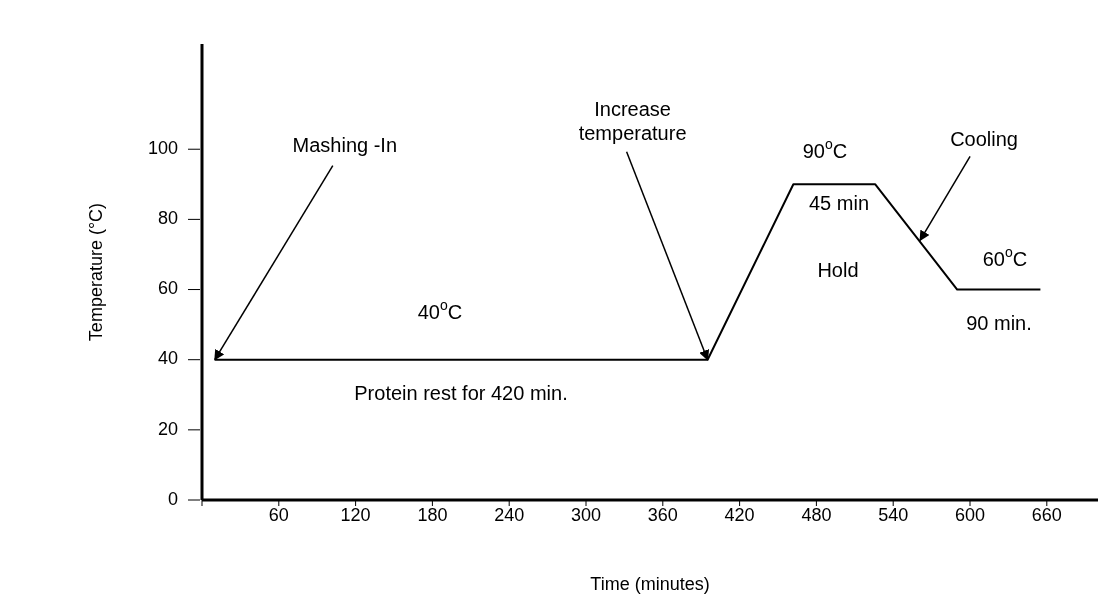 This screenshot has height=599, width=1111. What do you see at coordinates (509, 514) in the screenshot?
I see `x-tick-label: 240` at bounding box center [509, 514].